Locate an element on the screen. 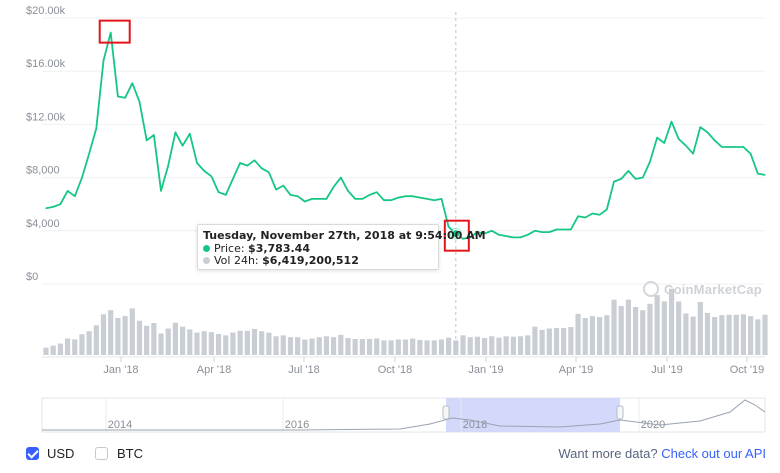 Image resolution: width=780 pixels, height=473 pixels. api-promo-text: Want more data? is located at coordinates (608, 453).